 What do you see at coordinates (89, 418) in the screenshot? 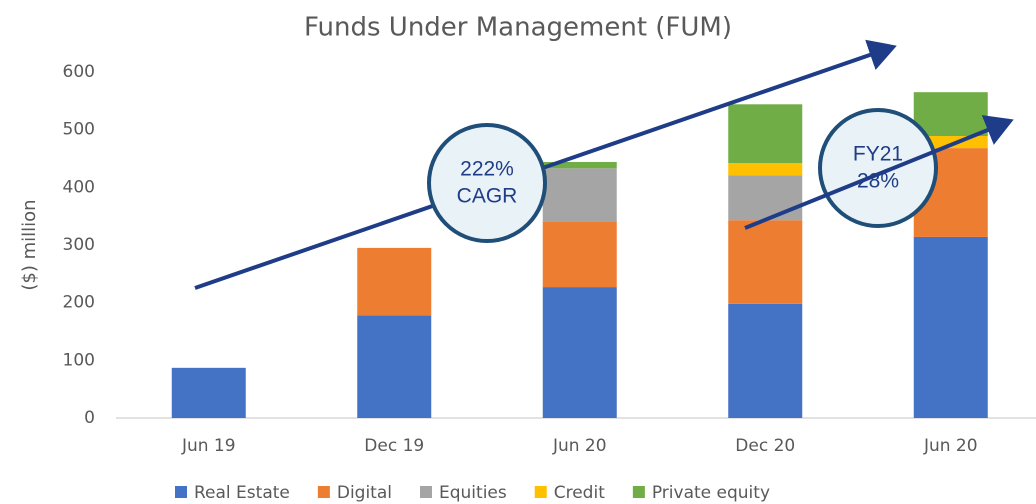
I see `y-tick-label: 0` at bounding box center [89, 418].